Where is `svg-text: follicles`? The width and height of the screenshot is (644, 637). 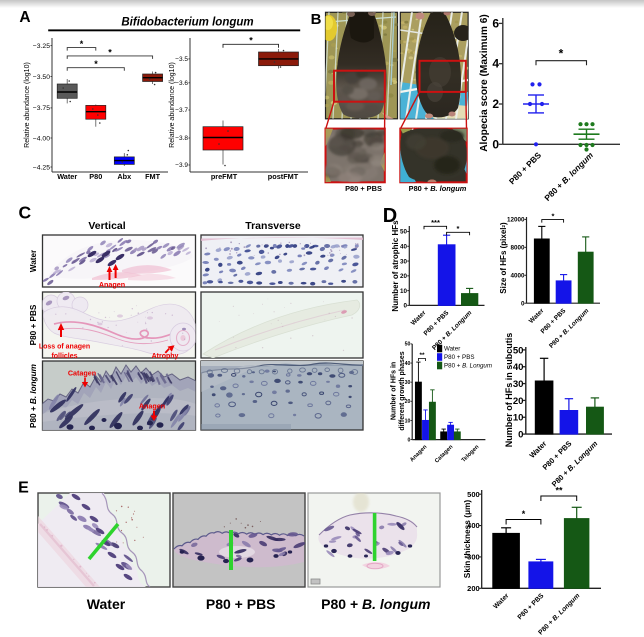
svg-text: follicles is located at coordinates (64, 356).